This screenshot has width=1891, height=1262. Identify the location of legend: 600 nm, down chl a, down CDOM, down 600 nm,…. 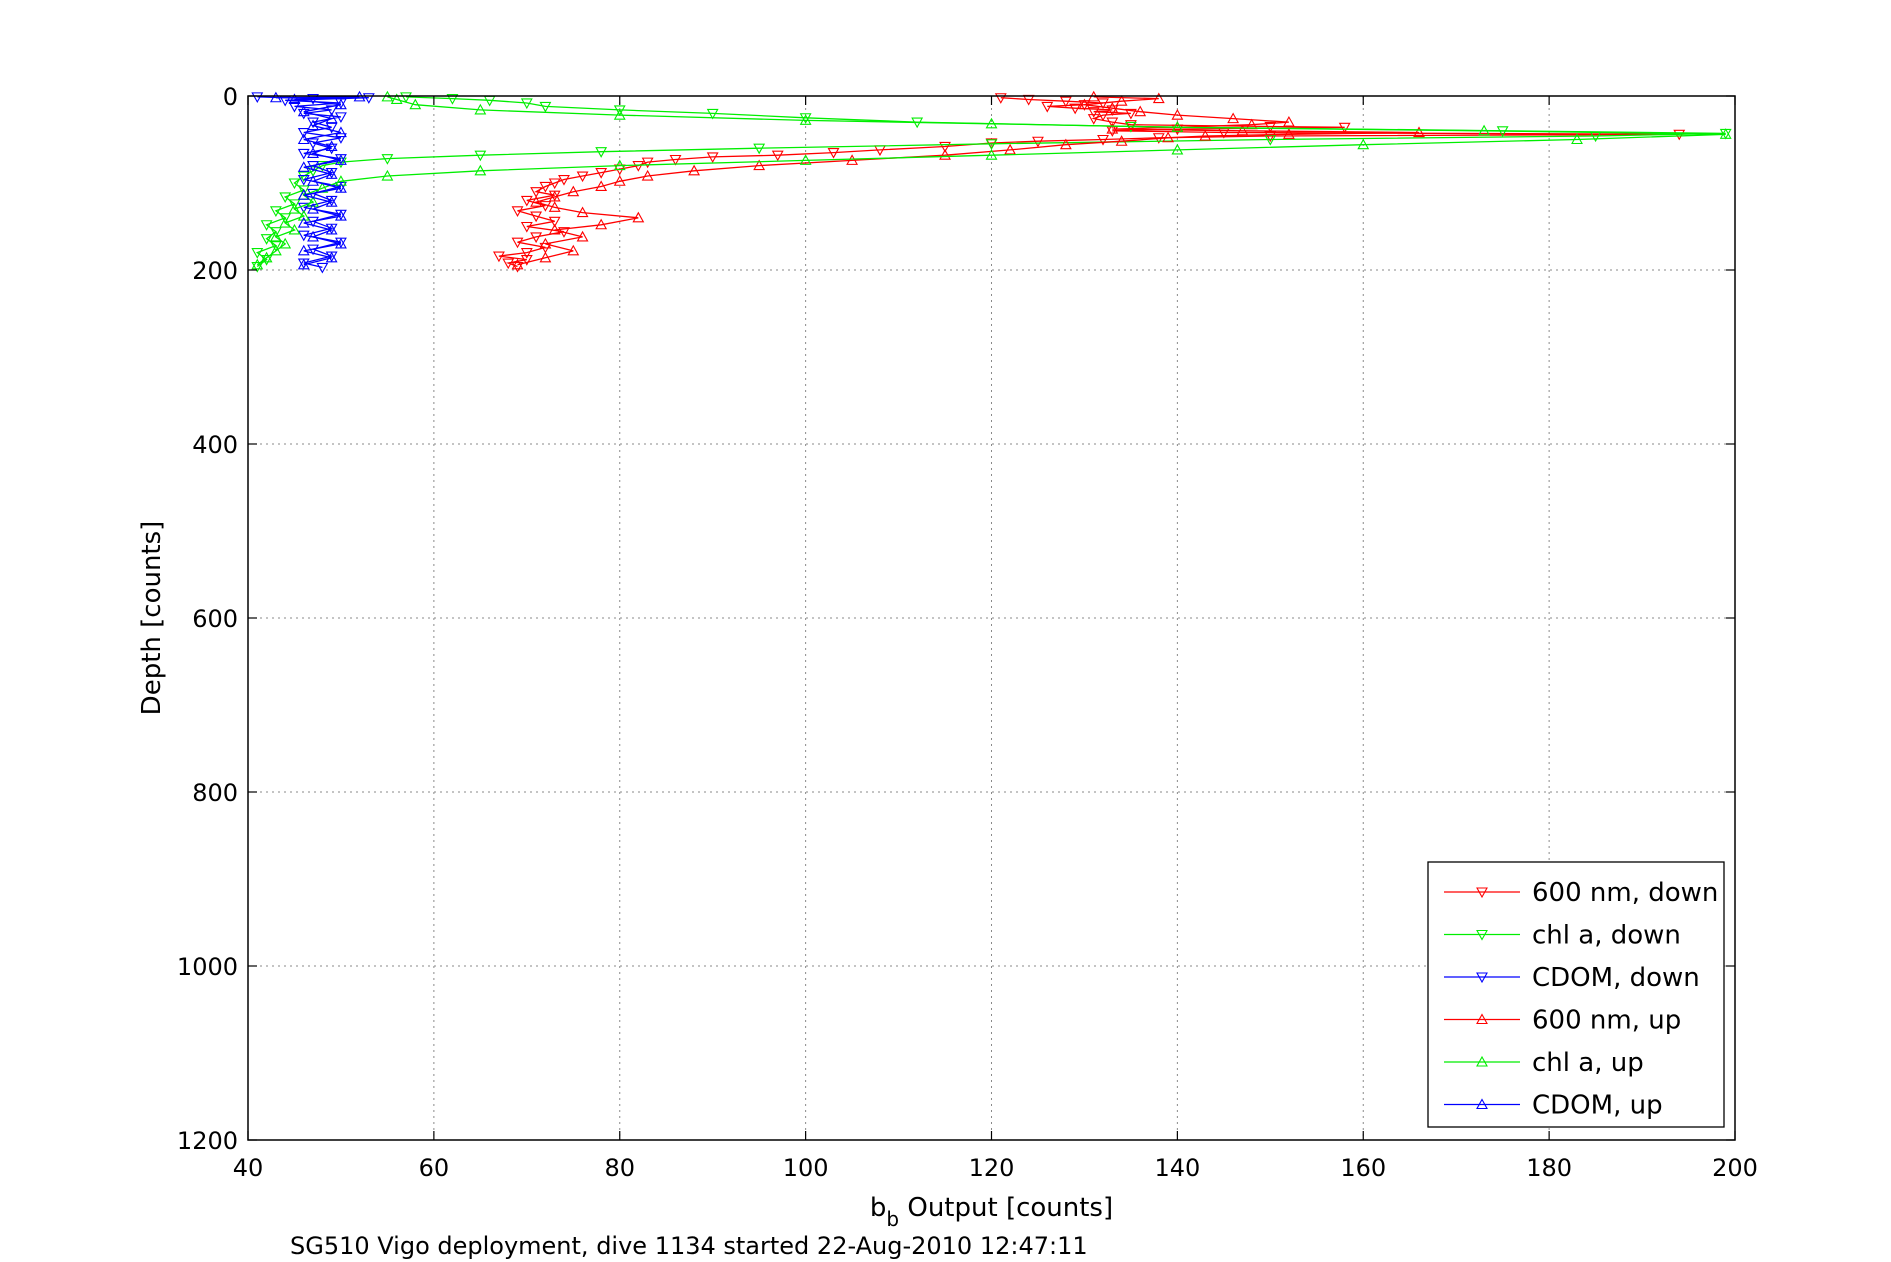
(1576, 994).